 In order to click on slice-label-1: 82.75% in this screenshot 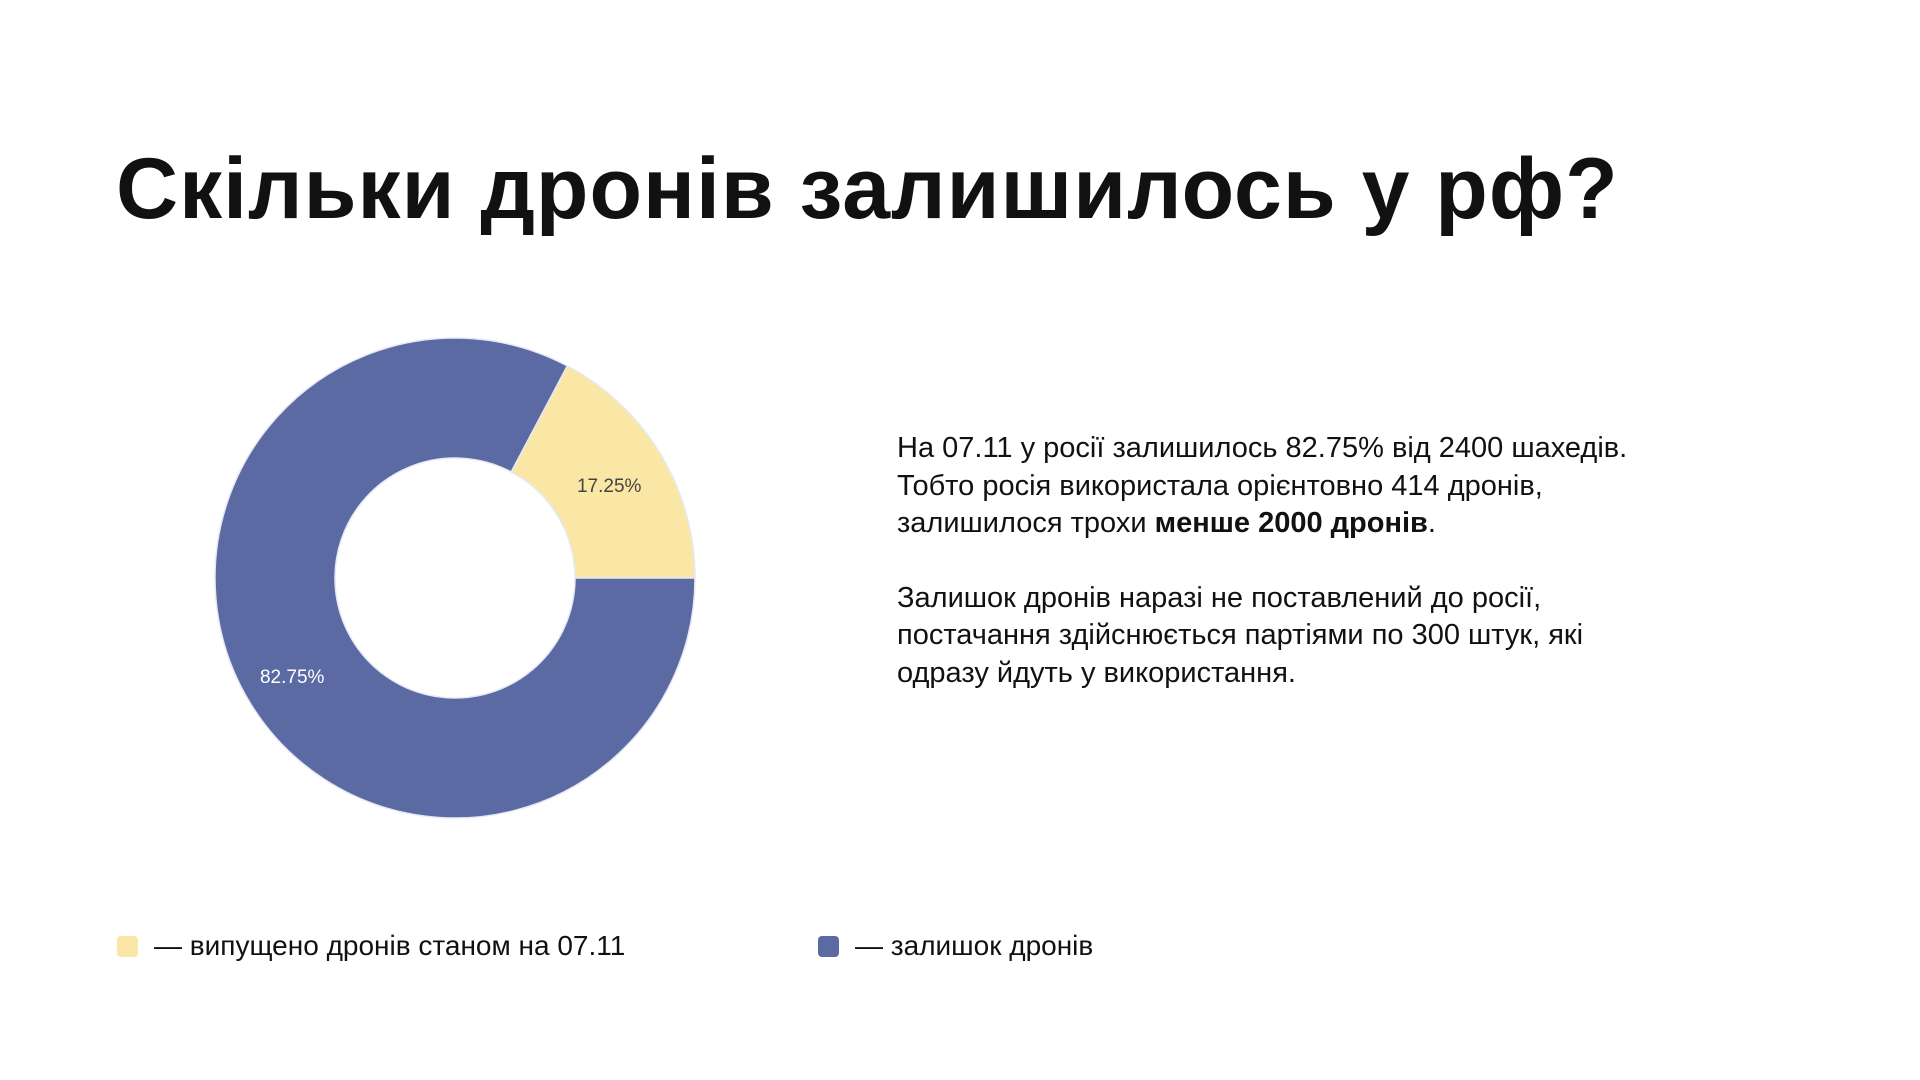, I will do `click(292, 677)`.